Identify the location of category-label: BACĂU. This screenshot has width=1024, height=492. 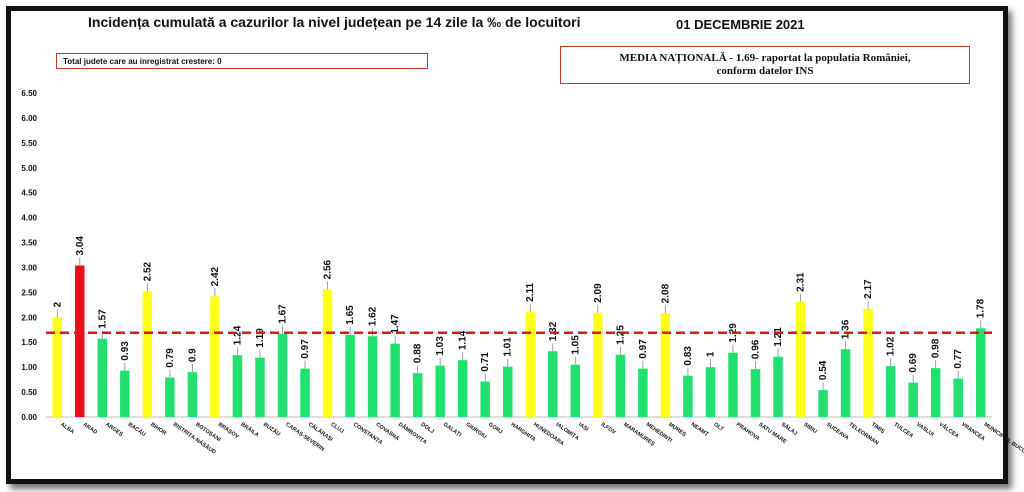
(137, 429).